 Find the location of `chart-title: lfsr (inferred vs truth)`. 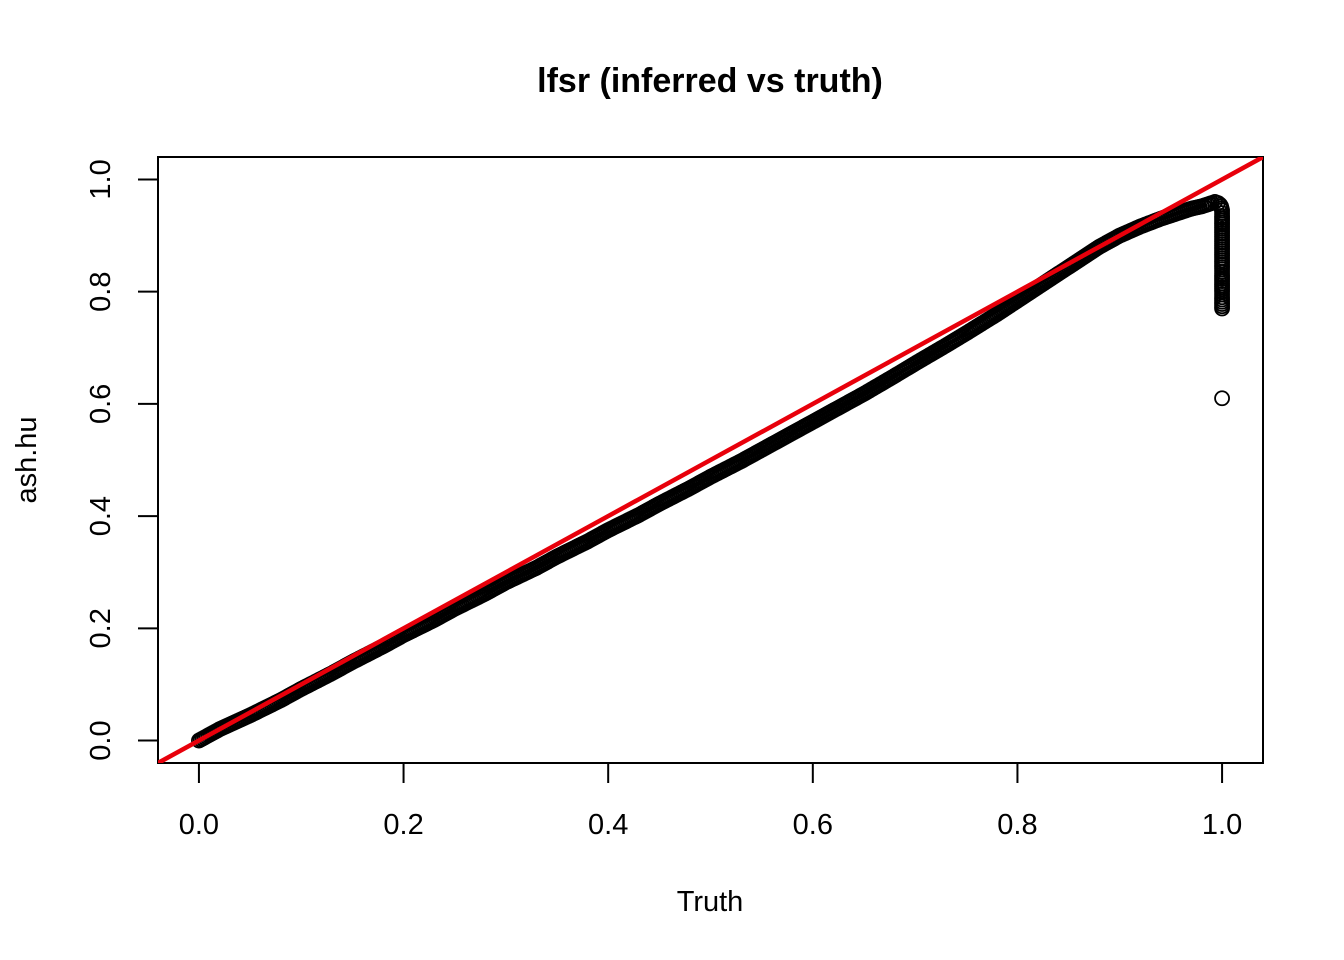

chart-title: lfsr (inferred vs truth) is located at coordinates (710, 81).